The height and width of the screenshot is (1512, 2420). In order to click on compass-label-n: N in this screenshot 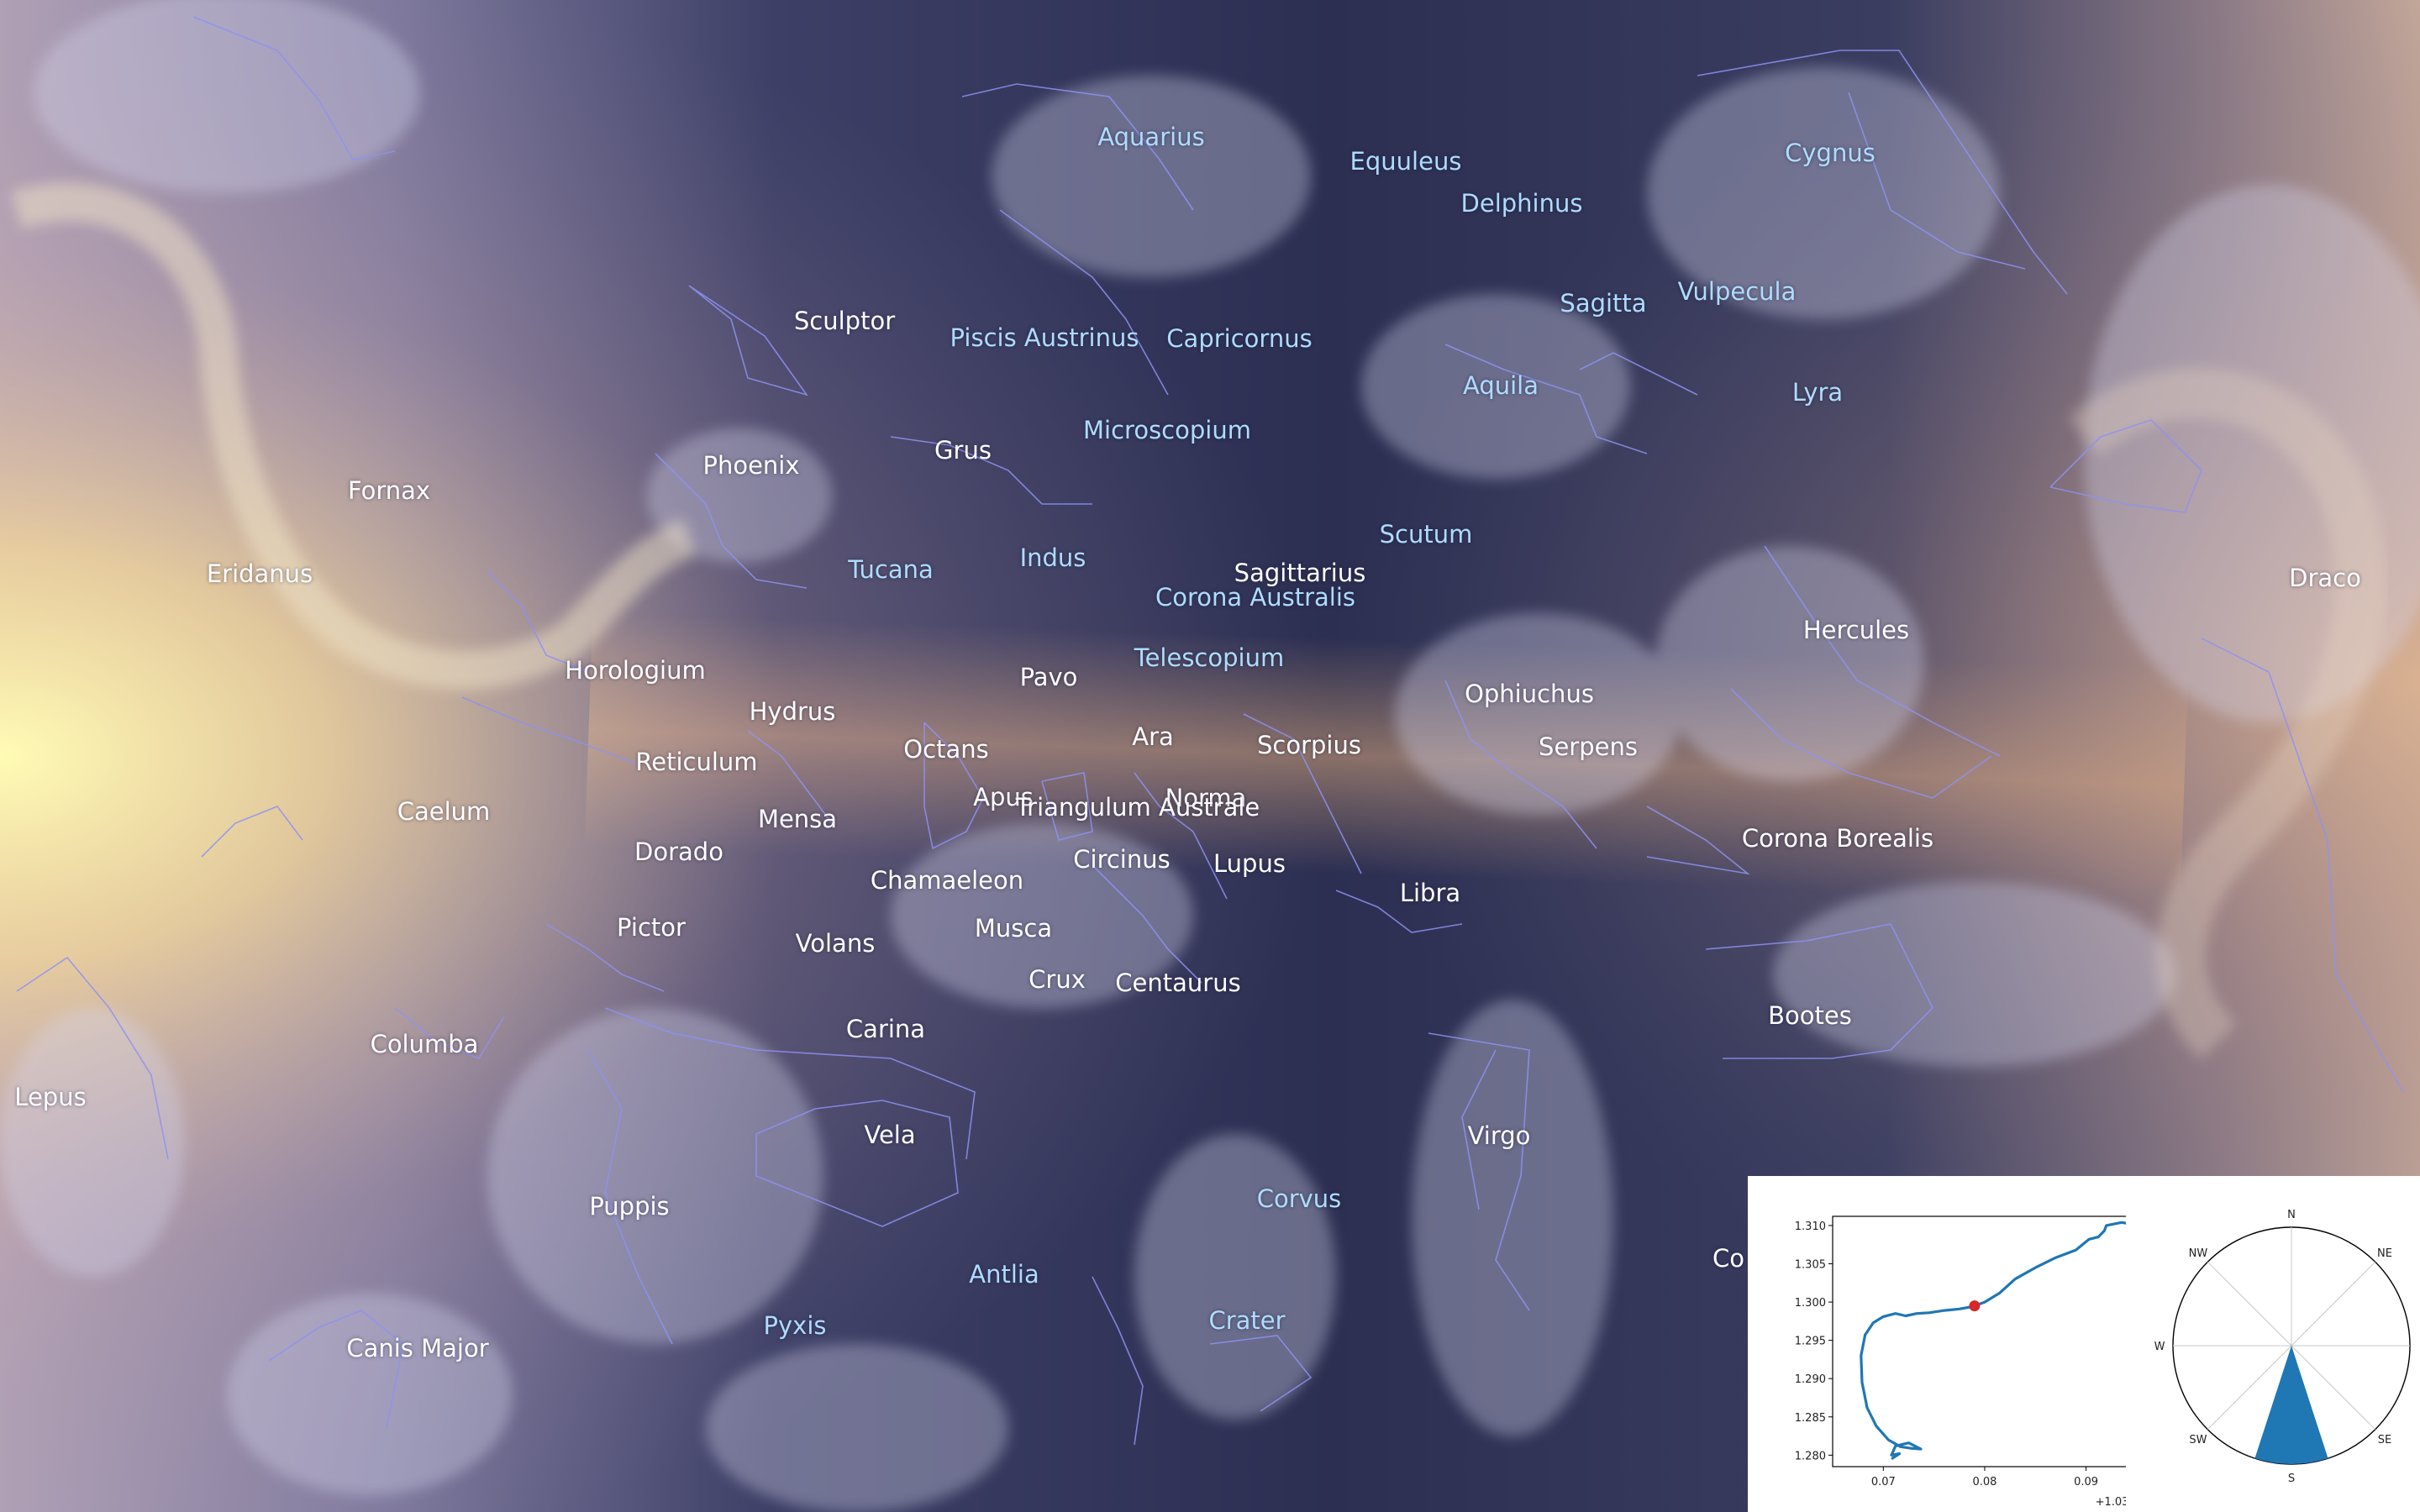, I will do `click(2291, 1215)`.